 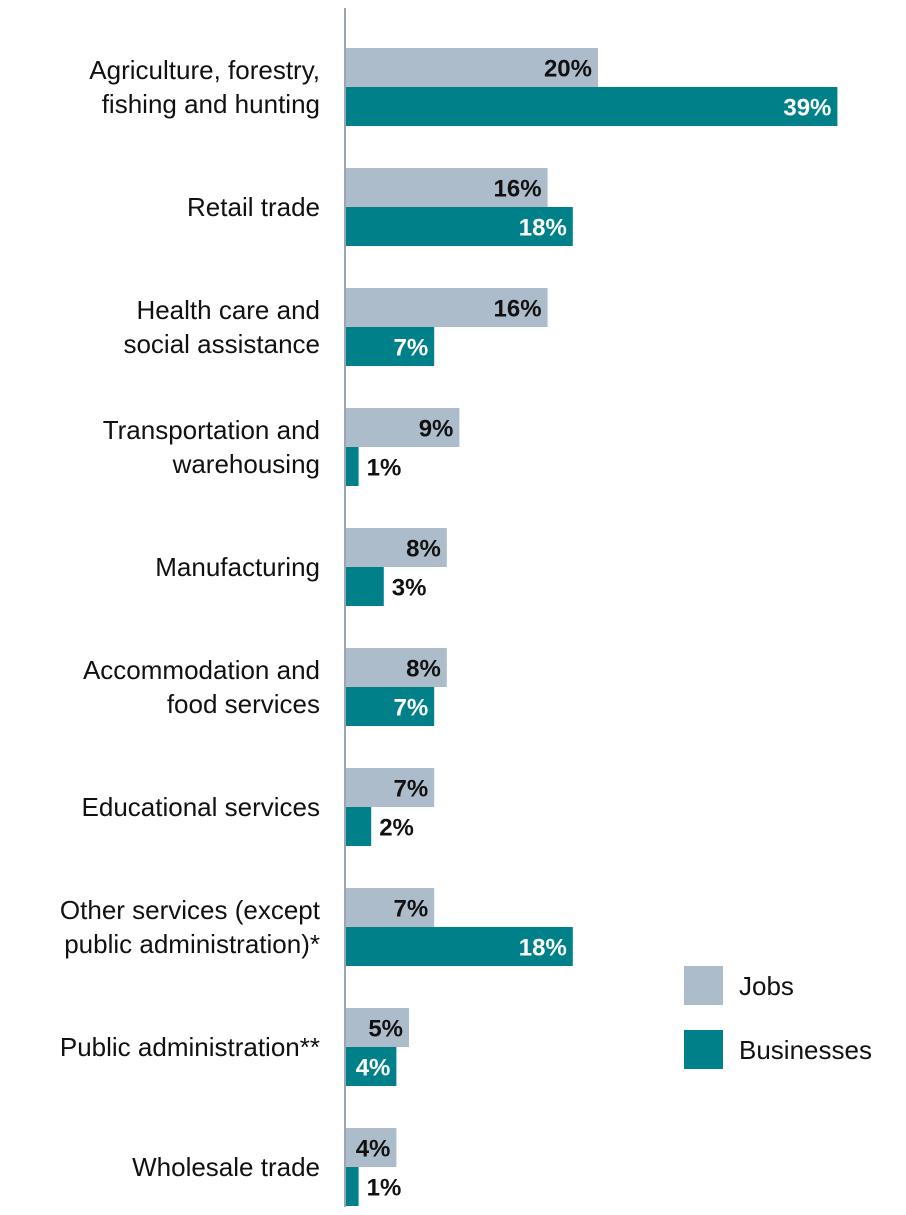 What do you see at coordinates (211, 430) in the screenshot?
I see `category-label-line: Transportation and` at bounding box center [211, 430].